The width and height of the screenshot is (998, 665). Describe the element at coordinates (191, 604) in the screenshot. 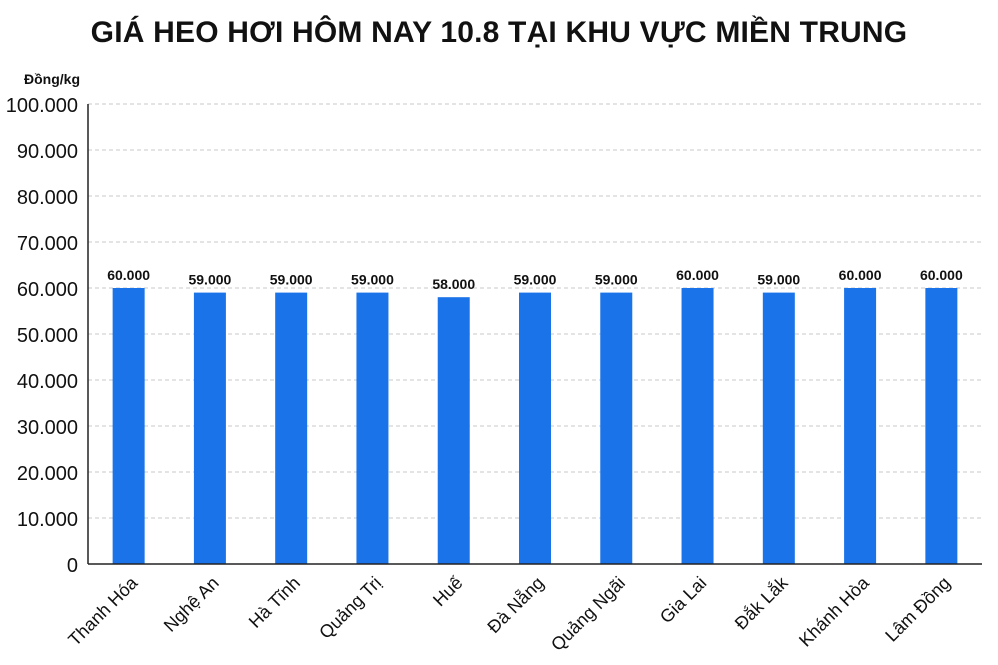

I see `x-tick-label: Nghệ An` at that location.